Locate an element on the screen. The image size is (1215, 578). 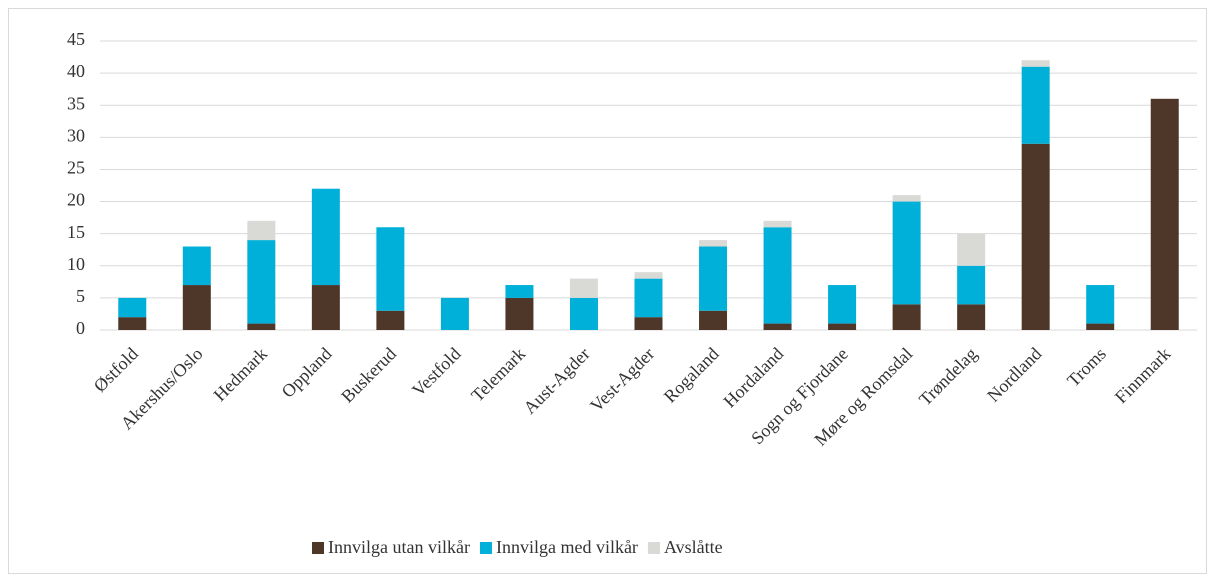
y-tick-label: 0 is located at coordinates (80, 328).